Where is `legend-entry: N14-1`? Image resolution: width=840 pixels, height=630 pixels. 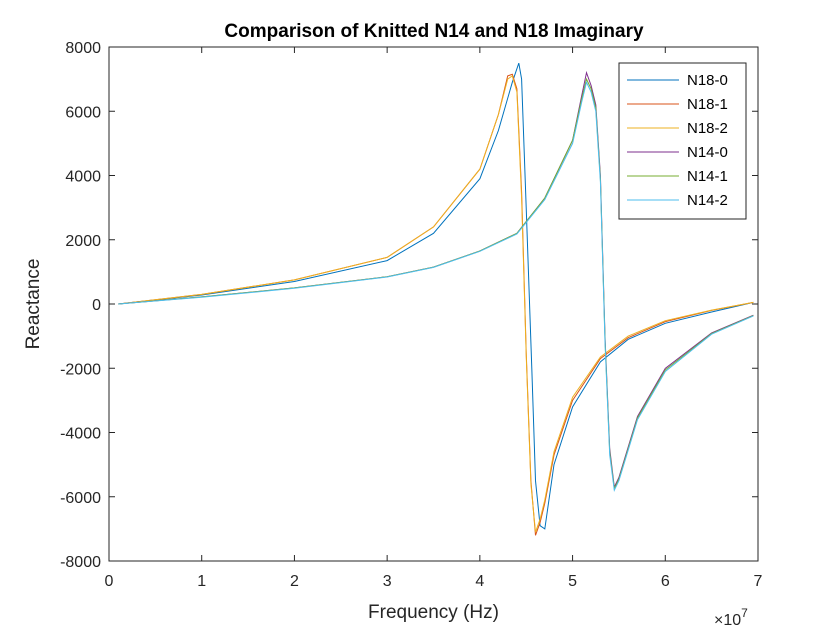
legend-entry: N14-1 is located at coordinates (707, 176).